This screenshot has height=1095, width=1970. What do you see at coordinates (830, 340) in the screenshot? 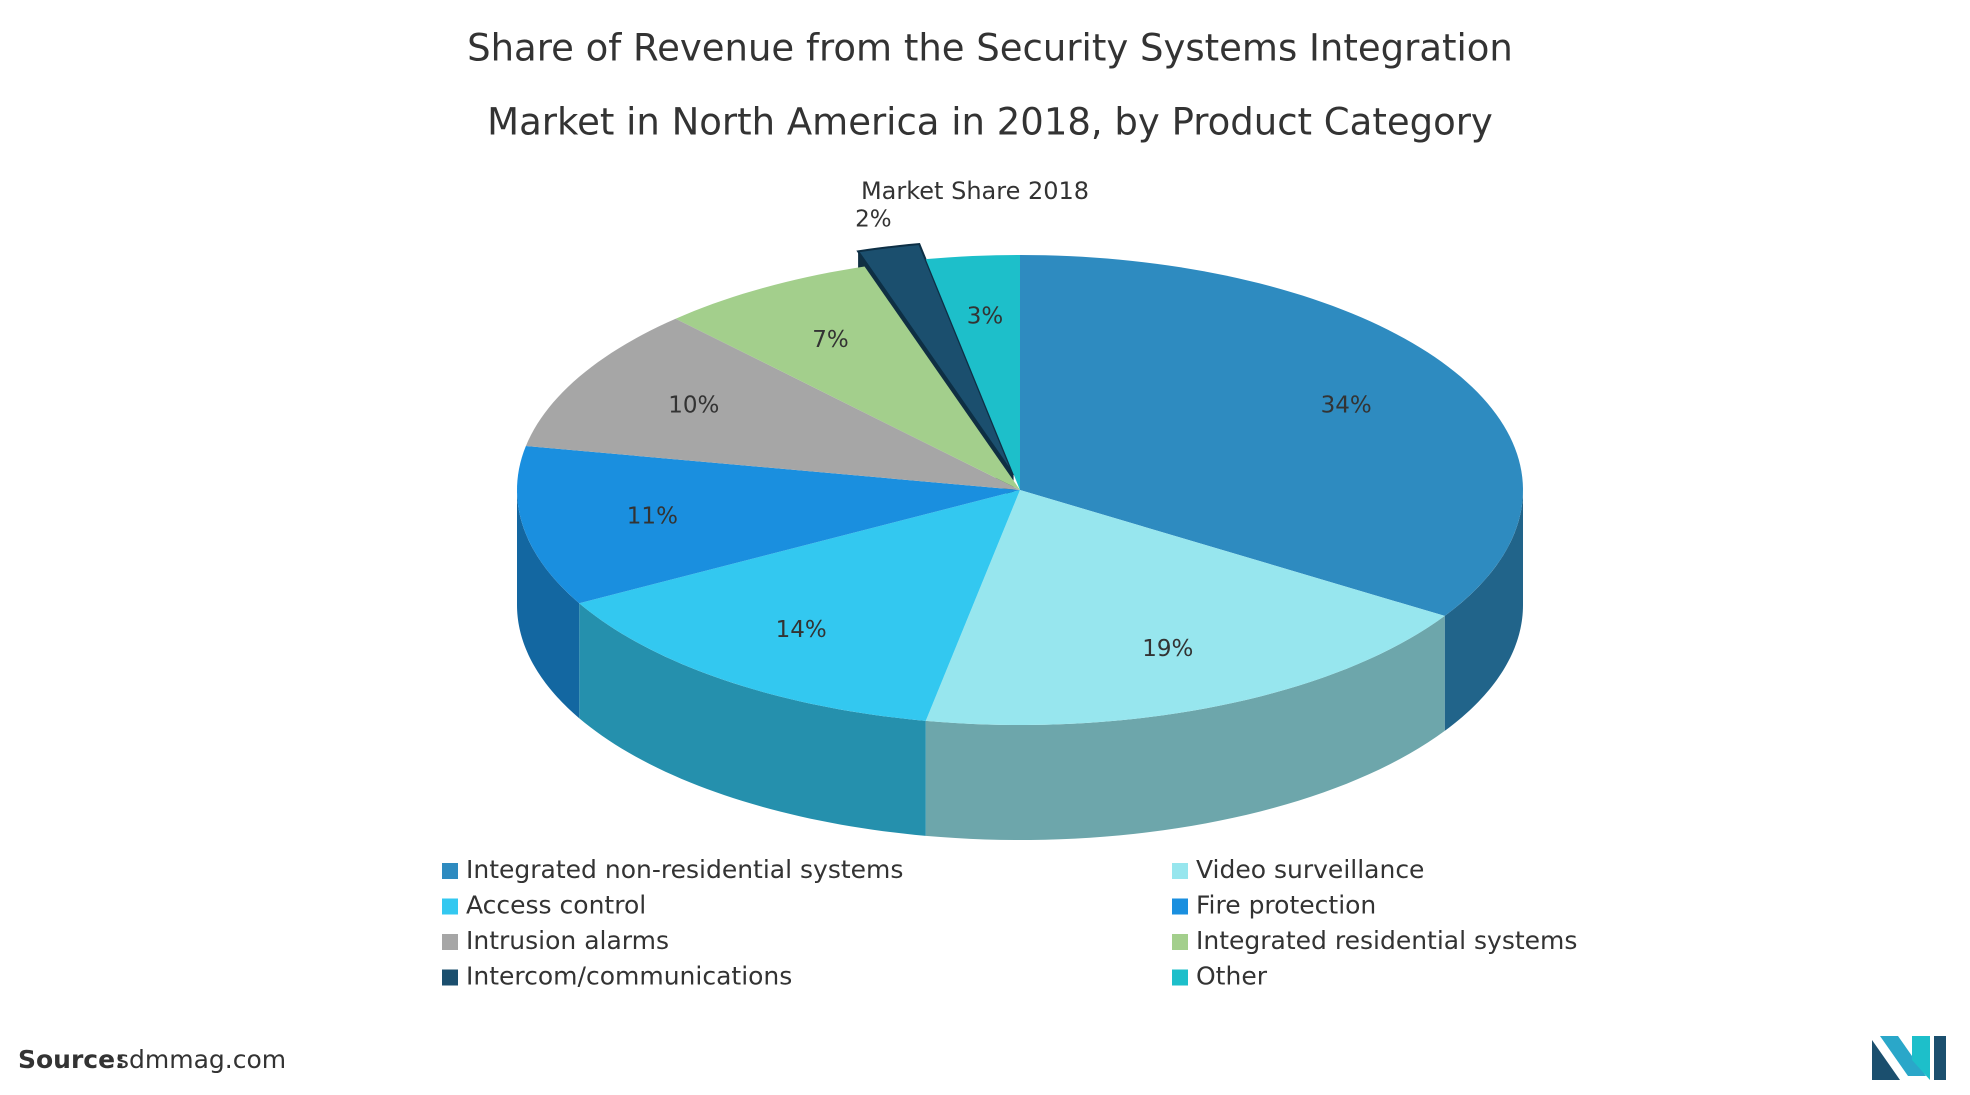
I see `data-label: 7%` at bounding box center [830, 340].